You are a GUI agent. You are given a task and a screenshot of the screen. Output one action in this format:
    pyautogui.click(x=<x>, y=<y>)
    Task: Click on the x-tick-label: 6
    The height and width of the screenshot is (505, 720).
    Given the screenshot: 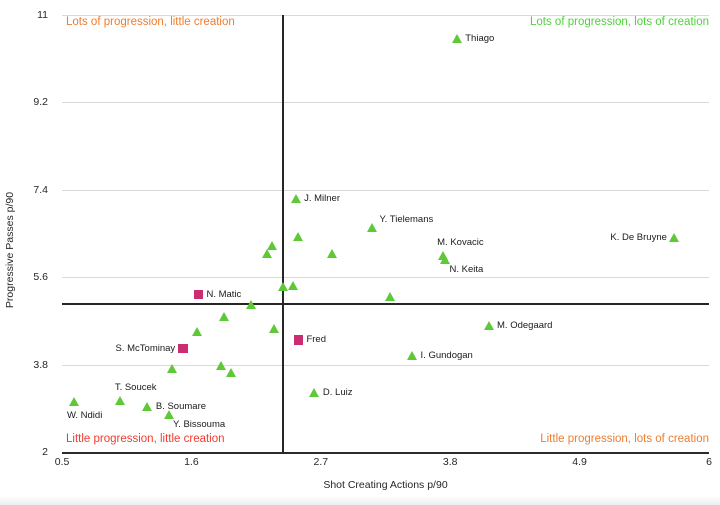 What is the action you would take?
    pyautogui.click(x=709, y=462)
    